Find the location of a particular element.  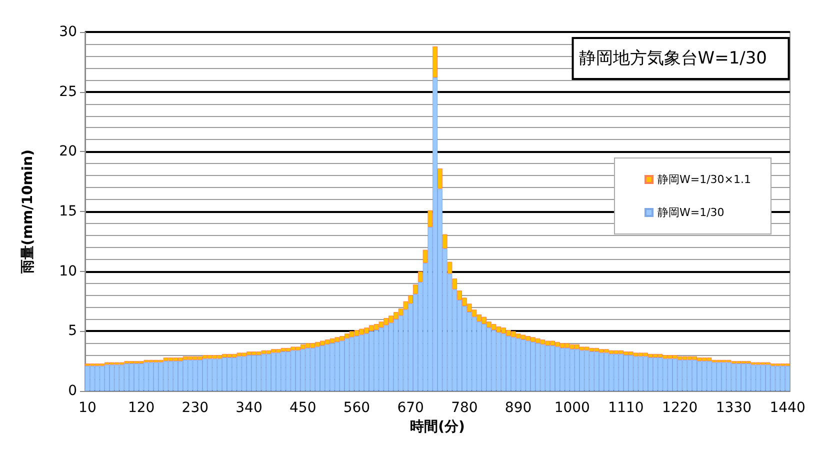

x-tick-label: 120 is located at coordinates (141, 408).